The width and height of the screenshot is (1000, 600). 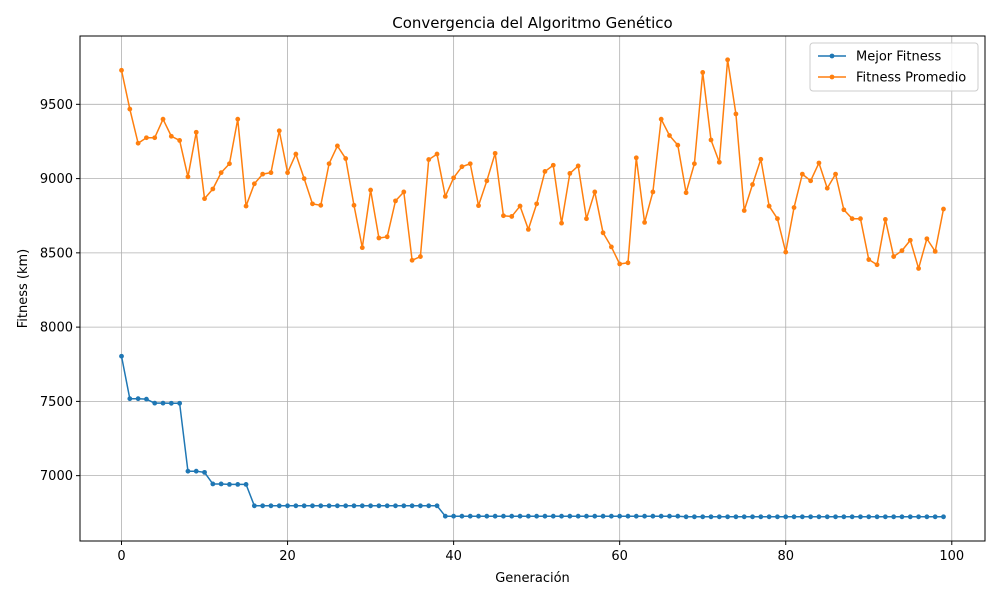 I want to click on legend: Mejor Fitness Fitness Promedio, so click(x=894, y=67).